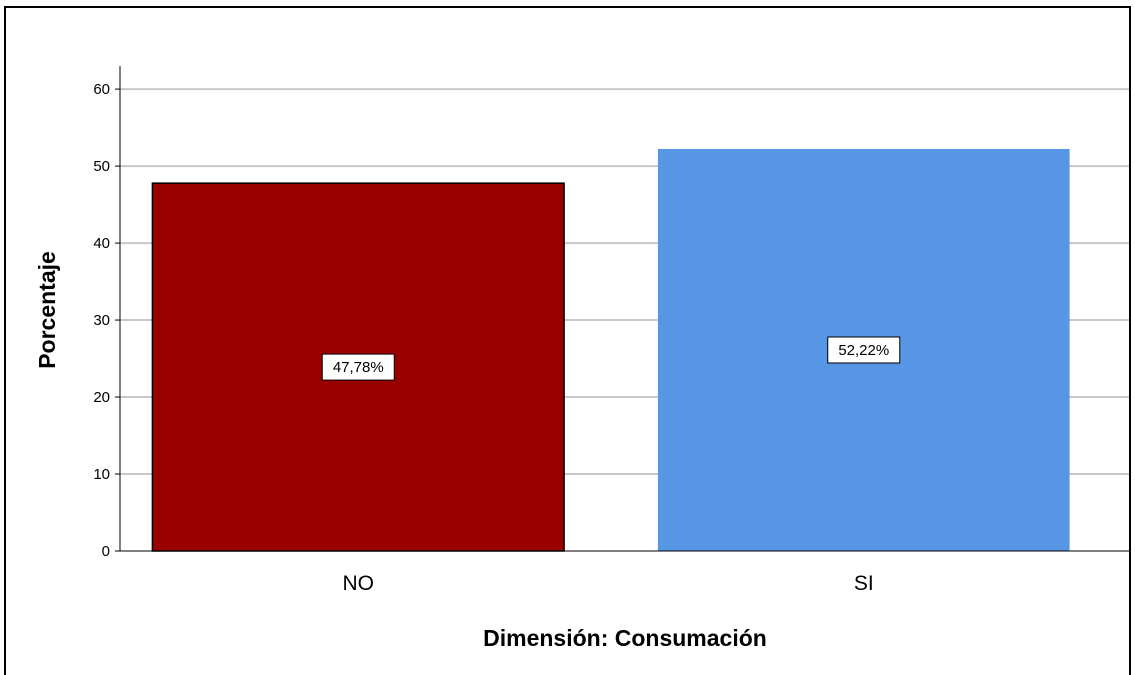 This screenshot has width=1135, height=675. I want to click on y-axis-ticks: 0 10 20 30 40 50 60, so click(106, 320).